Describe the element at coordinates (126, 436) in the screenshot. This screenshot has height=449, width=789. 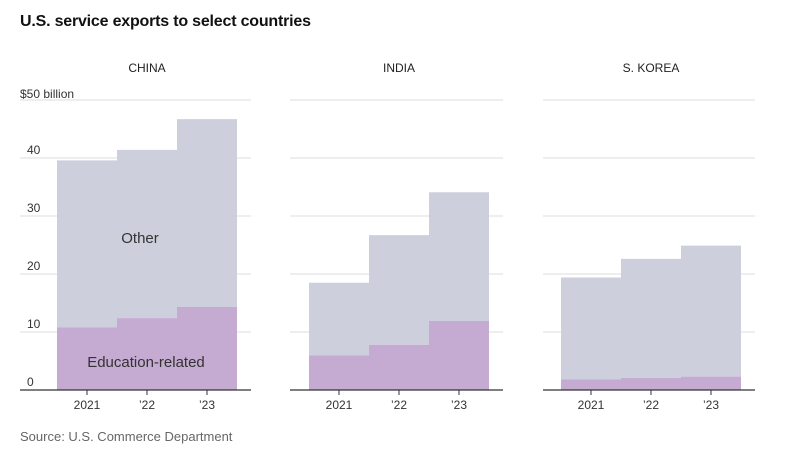
I see `source-note: Source: U.S. Commerce Department` at that location.